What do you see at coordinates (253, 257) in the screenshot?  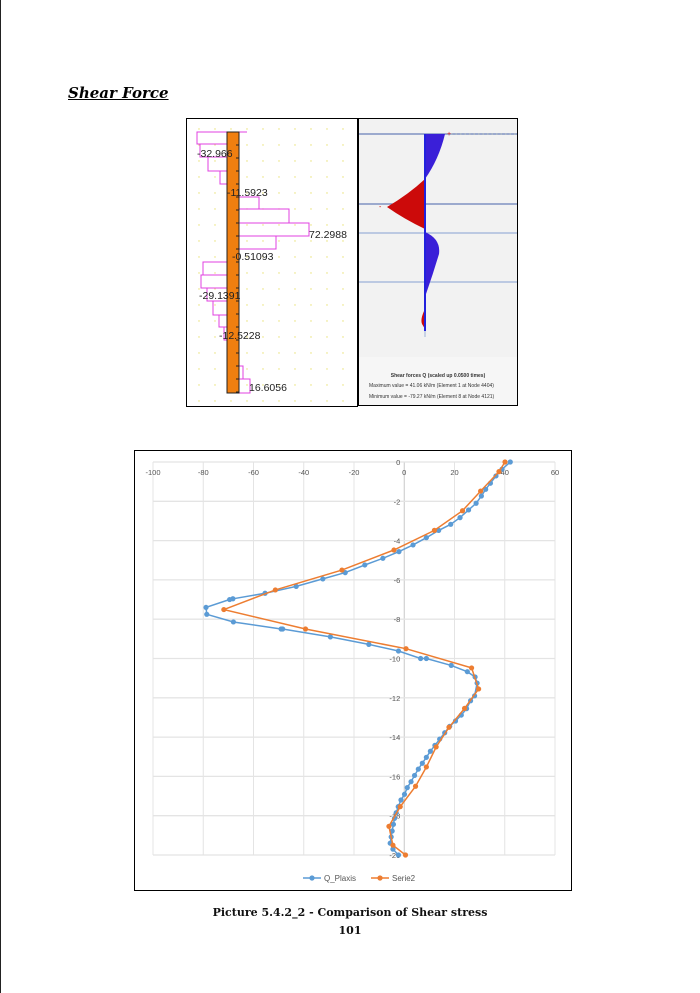 I see `shear-value-label: -0.51093` at bounding box center [253, 257].